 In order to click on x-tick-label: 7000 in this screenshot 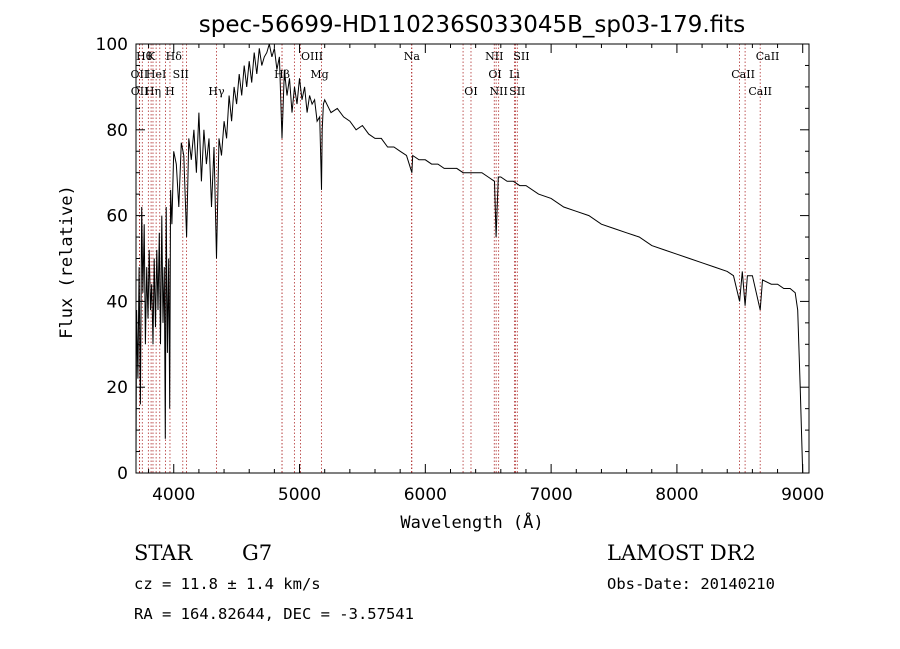, I will do `click(550, 495)`.